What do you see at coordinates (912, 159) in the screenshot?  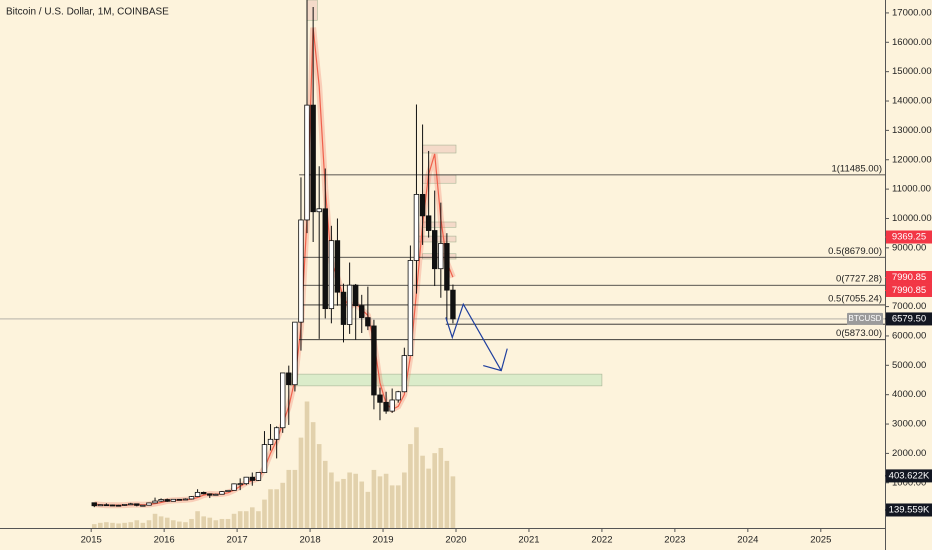 I see `y-tick-label: 12000.00` at bounding box center [912, 159].